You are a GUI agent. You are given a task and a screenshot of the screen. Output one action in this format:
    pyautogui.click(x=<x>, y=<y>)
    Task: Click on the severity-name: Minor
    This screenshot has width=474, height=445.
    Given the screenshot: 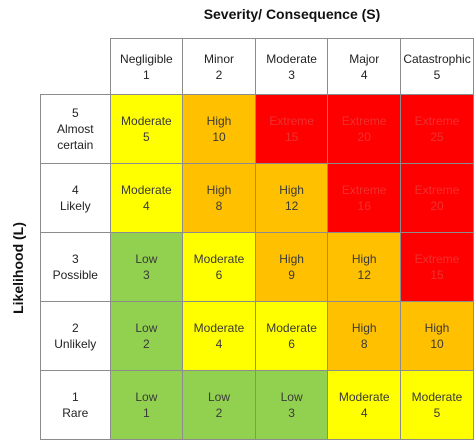 What is the action you would take?
    pyautogui.click(x=219, y=58)
    